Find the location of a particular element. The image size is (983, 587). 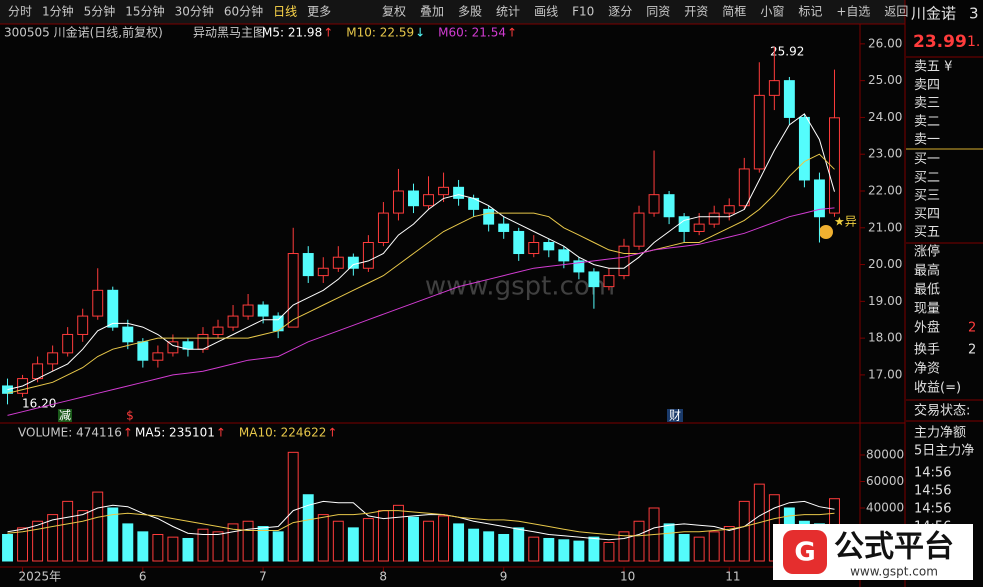

tab: 30分钟 is located at coordinates (194, 11).